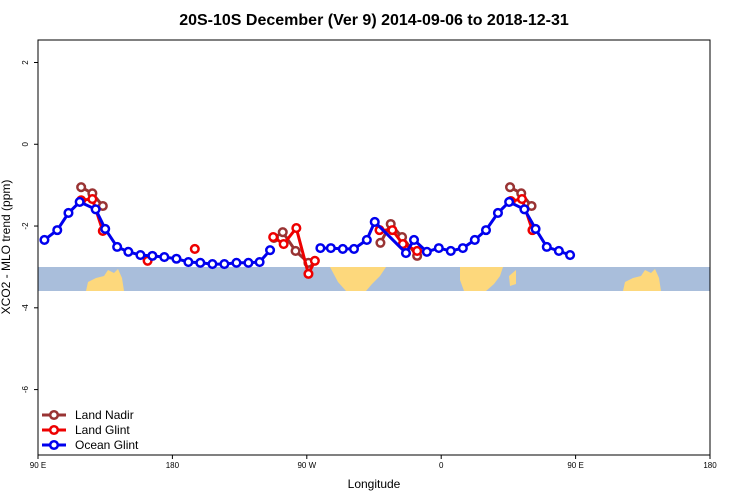  What do you see at coordinates (25, 143) in the screenshot?
I see `y-tick-label: 0` at bounding box center [25, 143].